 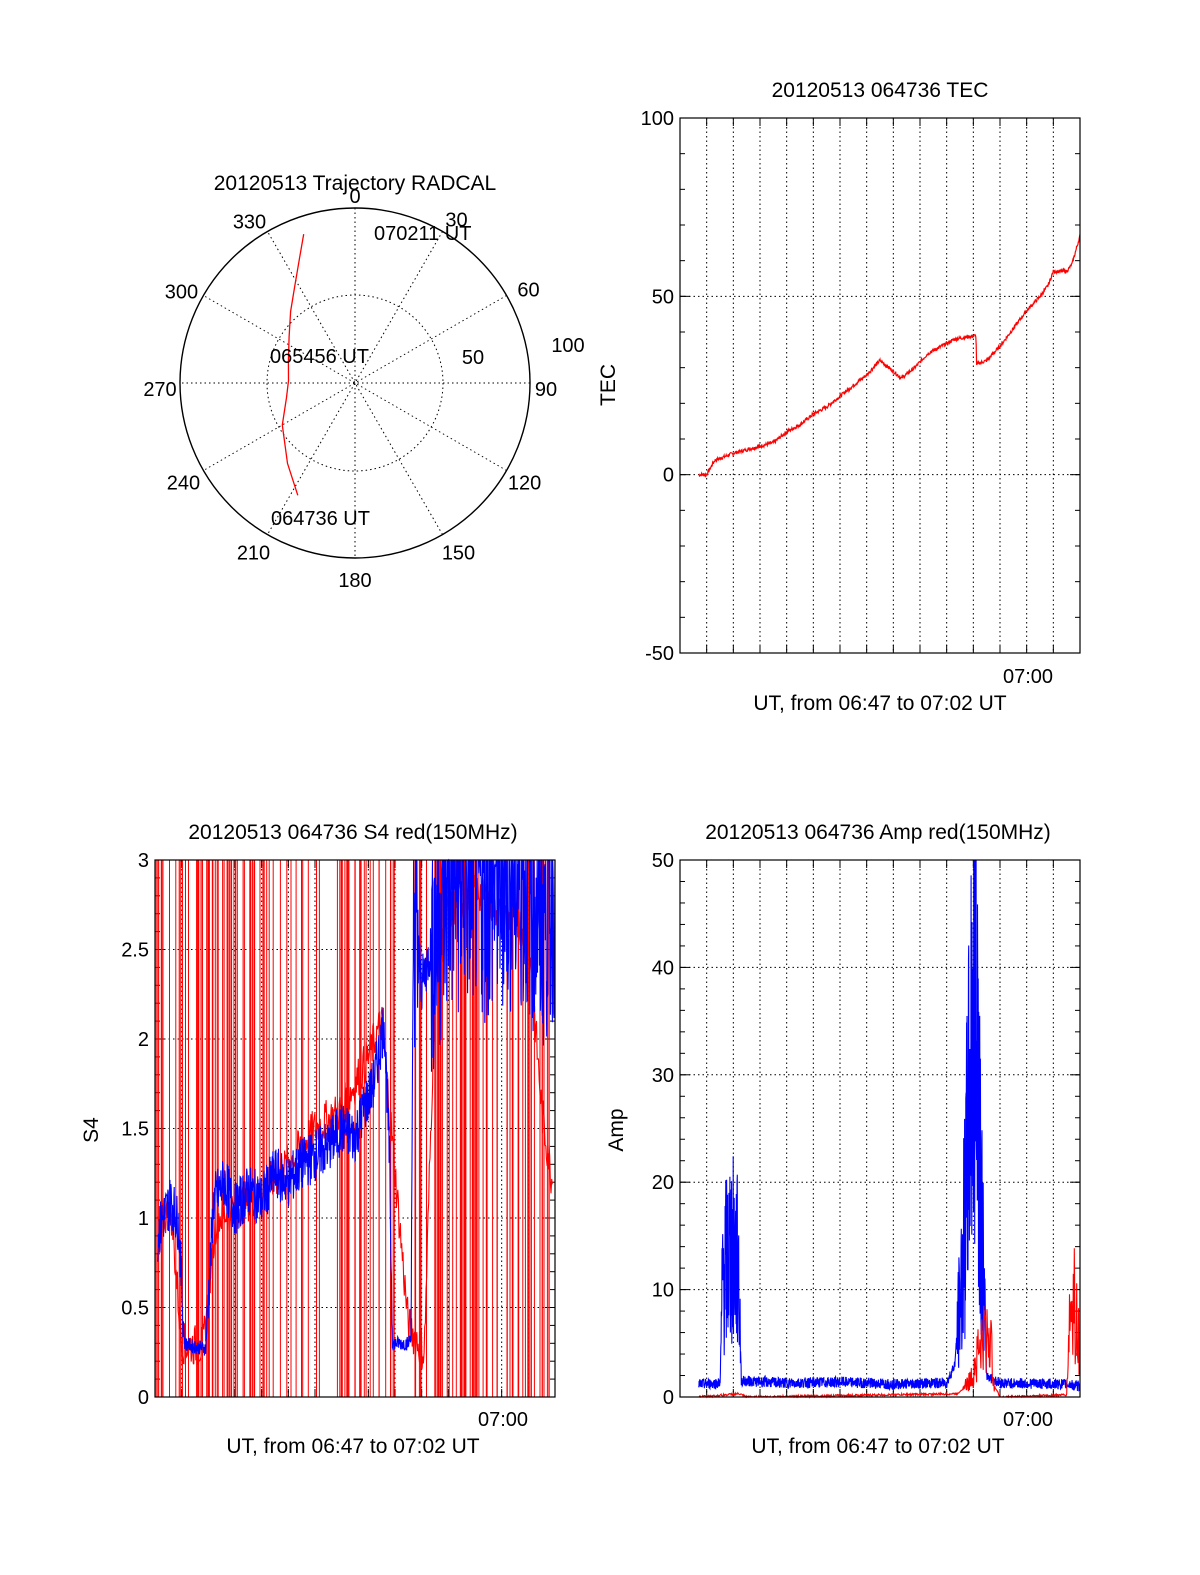 What do you see at coordinates (878, 832) in the screenshot?
I see `amp-title: 20120513 064736 Amp red(150MHz)` at bounding box center [878, 832].